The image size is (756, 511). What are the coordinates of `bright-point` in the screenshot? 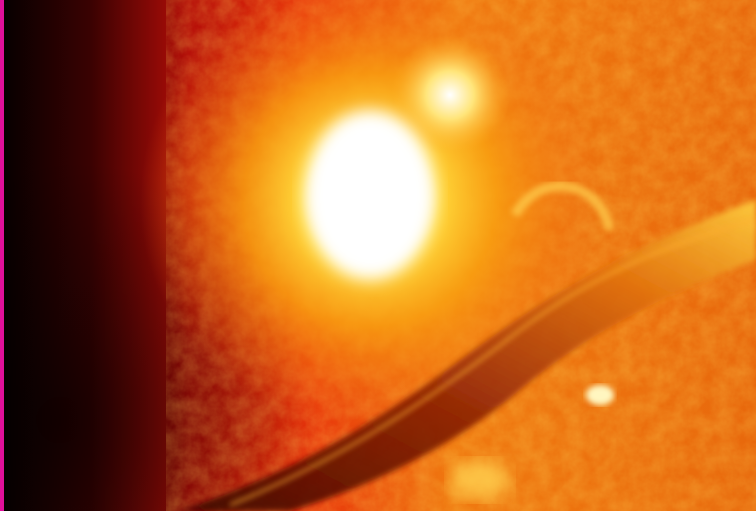 It's located at (600, 395).